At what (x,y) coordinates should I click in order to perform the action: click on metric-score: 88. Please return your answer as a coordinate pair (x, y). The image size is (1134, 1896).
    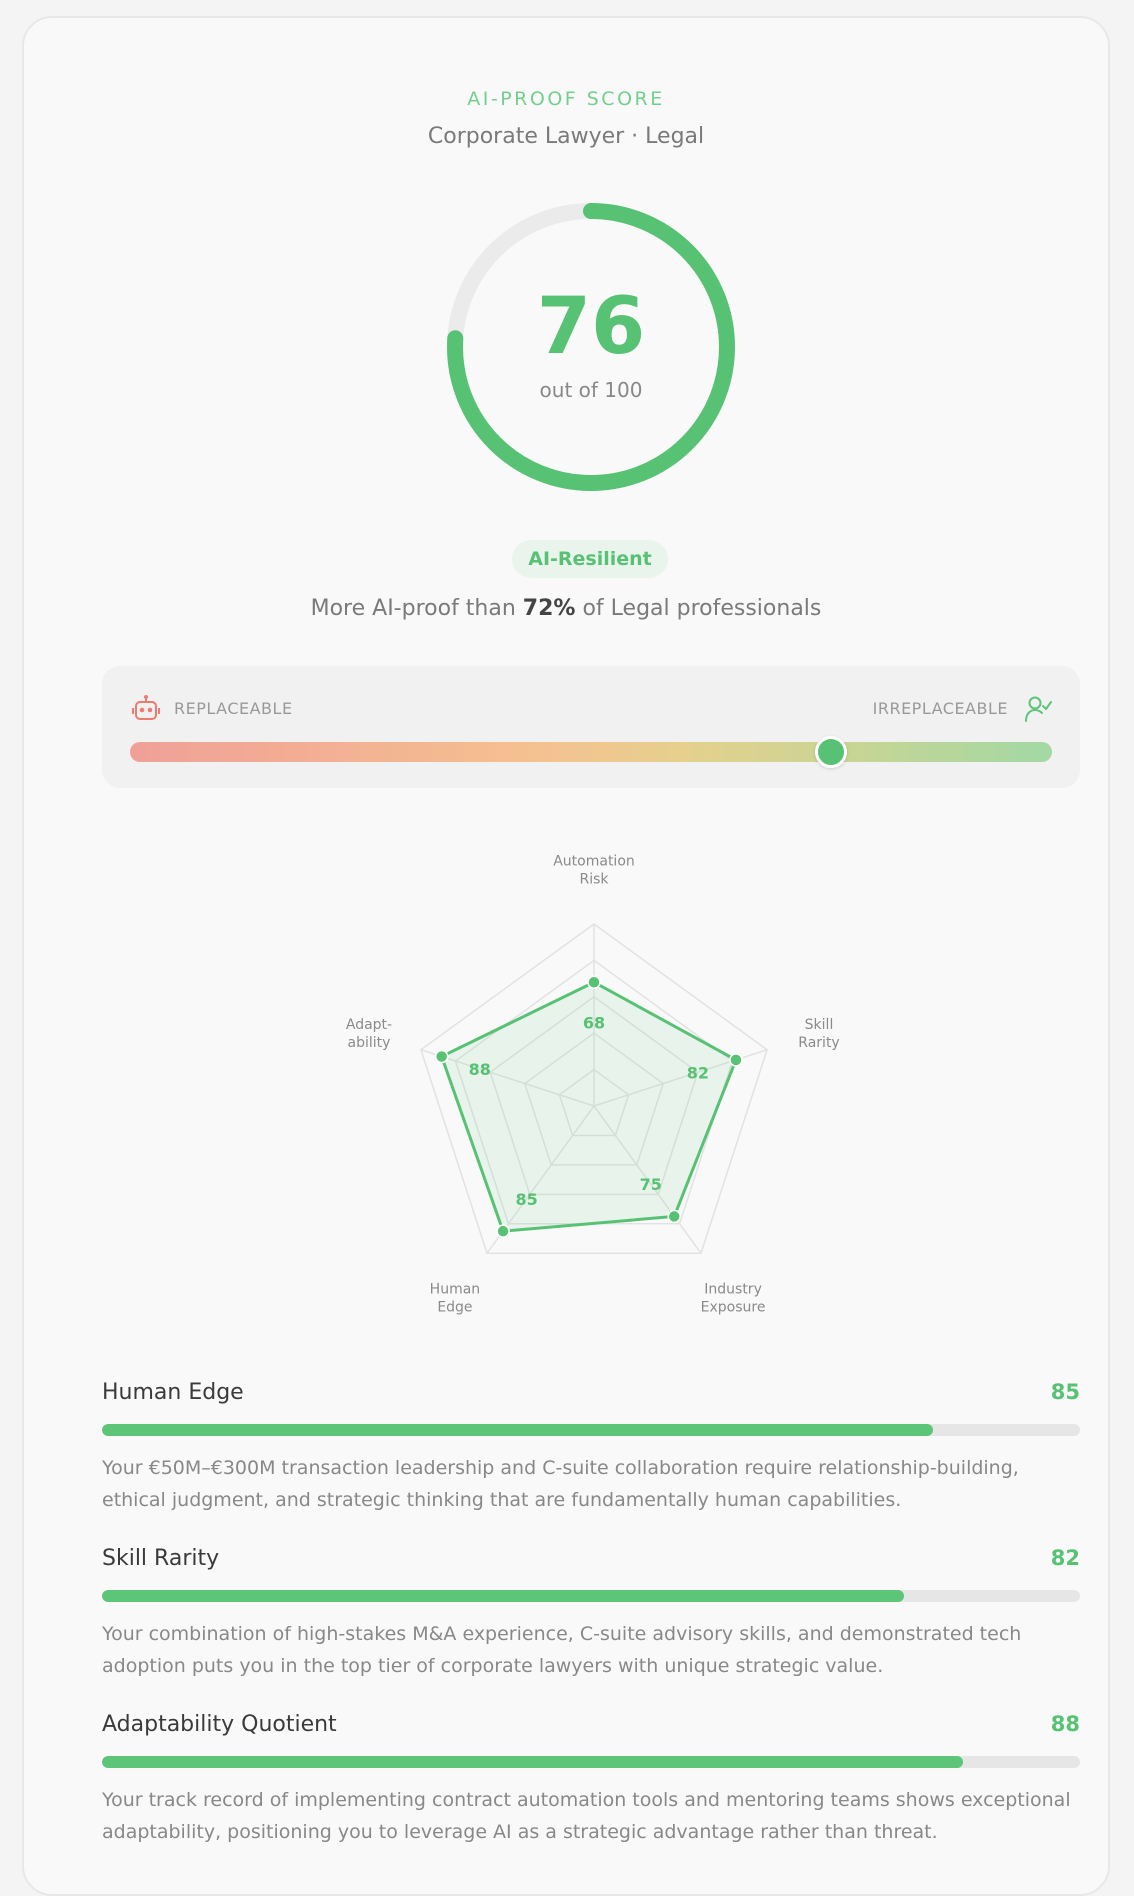
    Looking at the image, I should click on (1065, 1724).